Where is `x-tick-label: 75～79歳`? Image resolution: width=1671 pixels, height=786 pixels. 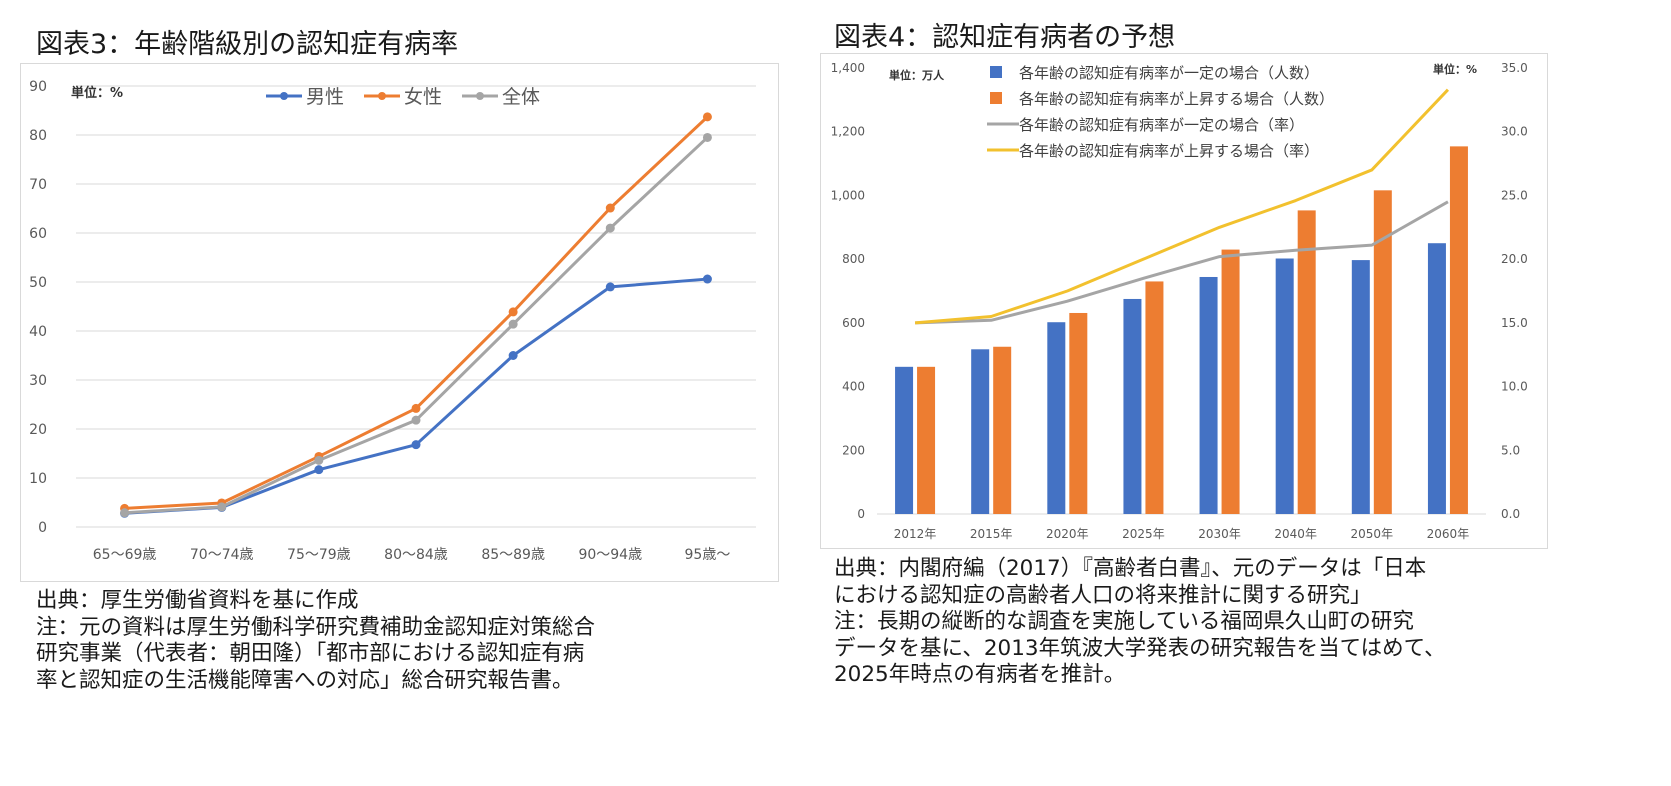
x-tick-label: 75～79歳 is located at coordinates (319, 555).